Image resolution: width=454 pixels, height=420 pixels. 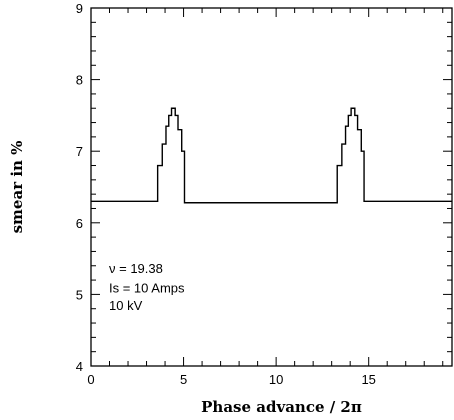 I want to click on x-tick-label: 15, so click(x=368, y=379).